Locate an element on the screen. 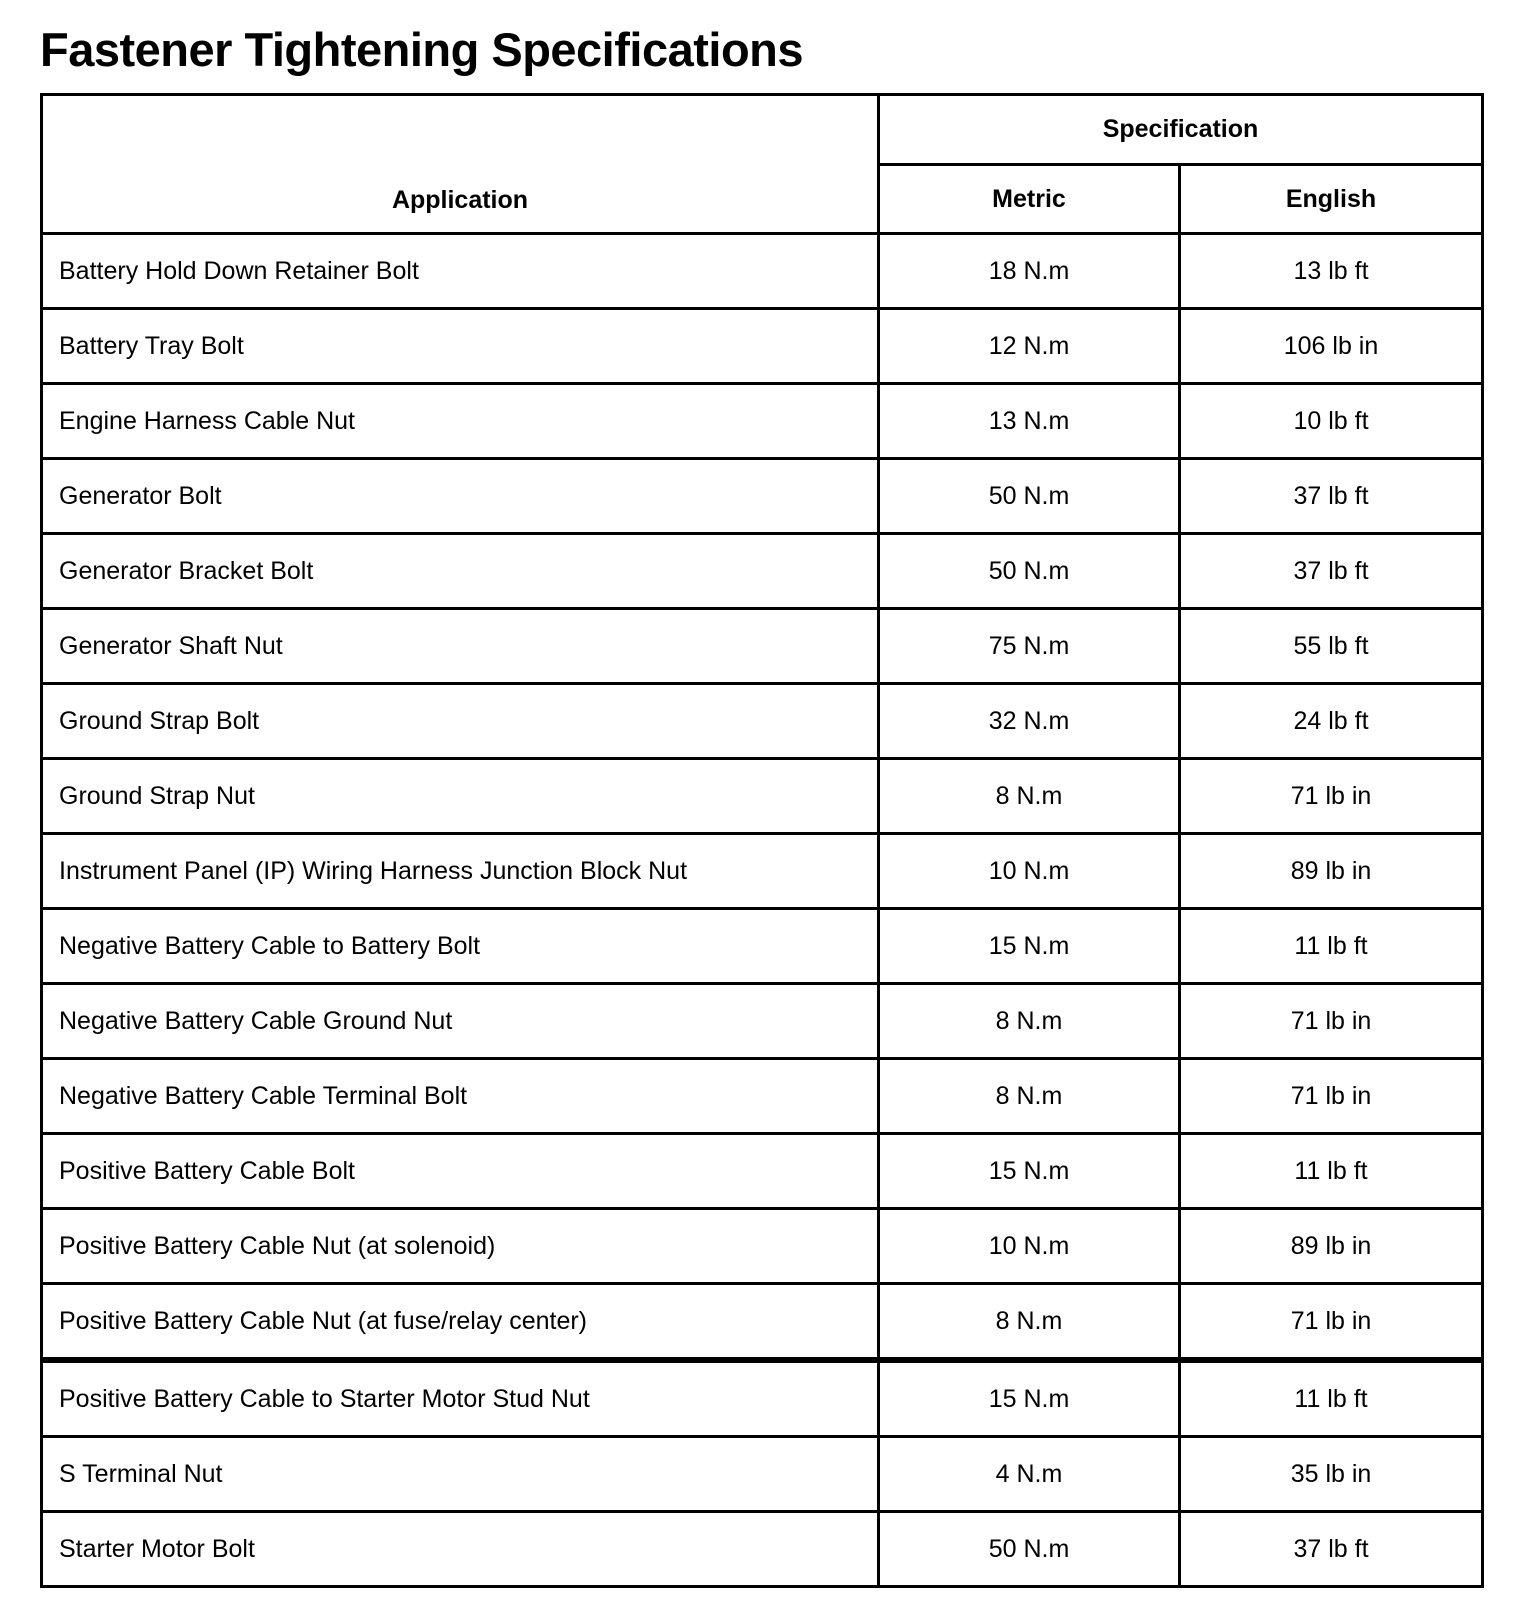  english-cell: 106 lb in is located at coordinates (1331, 346).